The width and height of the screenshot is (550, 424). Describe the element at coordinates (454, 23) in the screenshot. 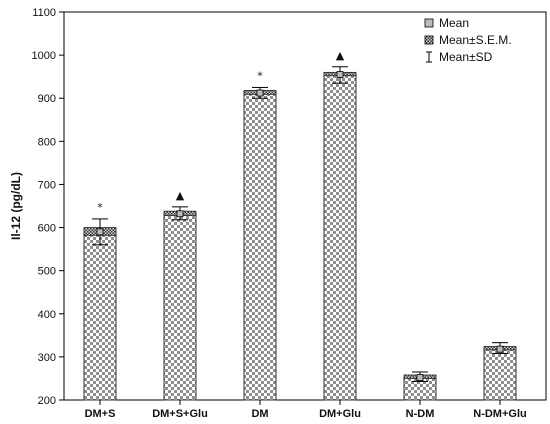

I see `legend-label: Mean` at that location.